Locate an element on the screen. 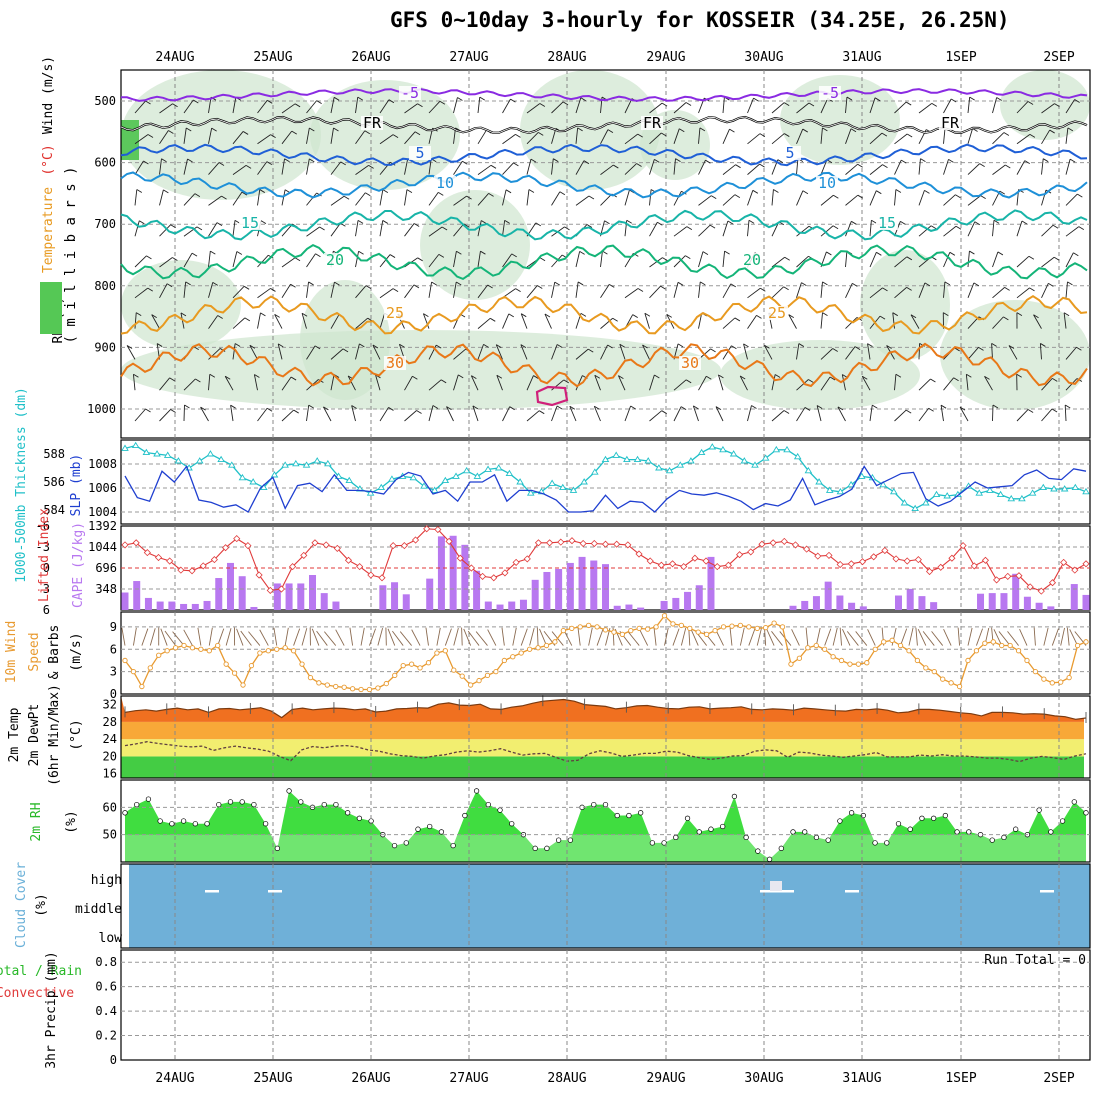 This screenshot has width=1100, height=1104. contour-label: 10 is located at coordinates (827, 183).